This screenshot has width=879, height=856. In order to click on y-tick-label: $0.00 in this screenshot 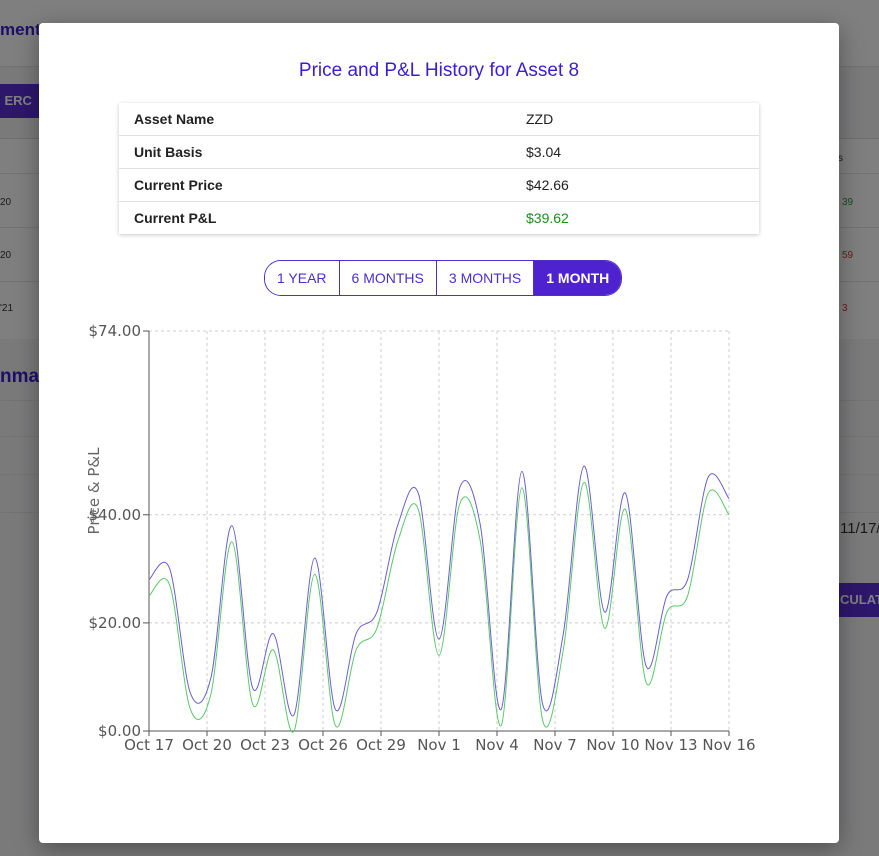, I will do `click(119, 731)`.